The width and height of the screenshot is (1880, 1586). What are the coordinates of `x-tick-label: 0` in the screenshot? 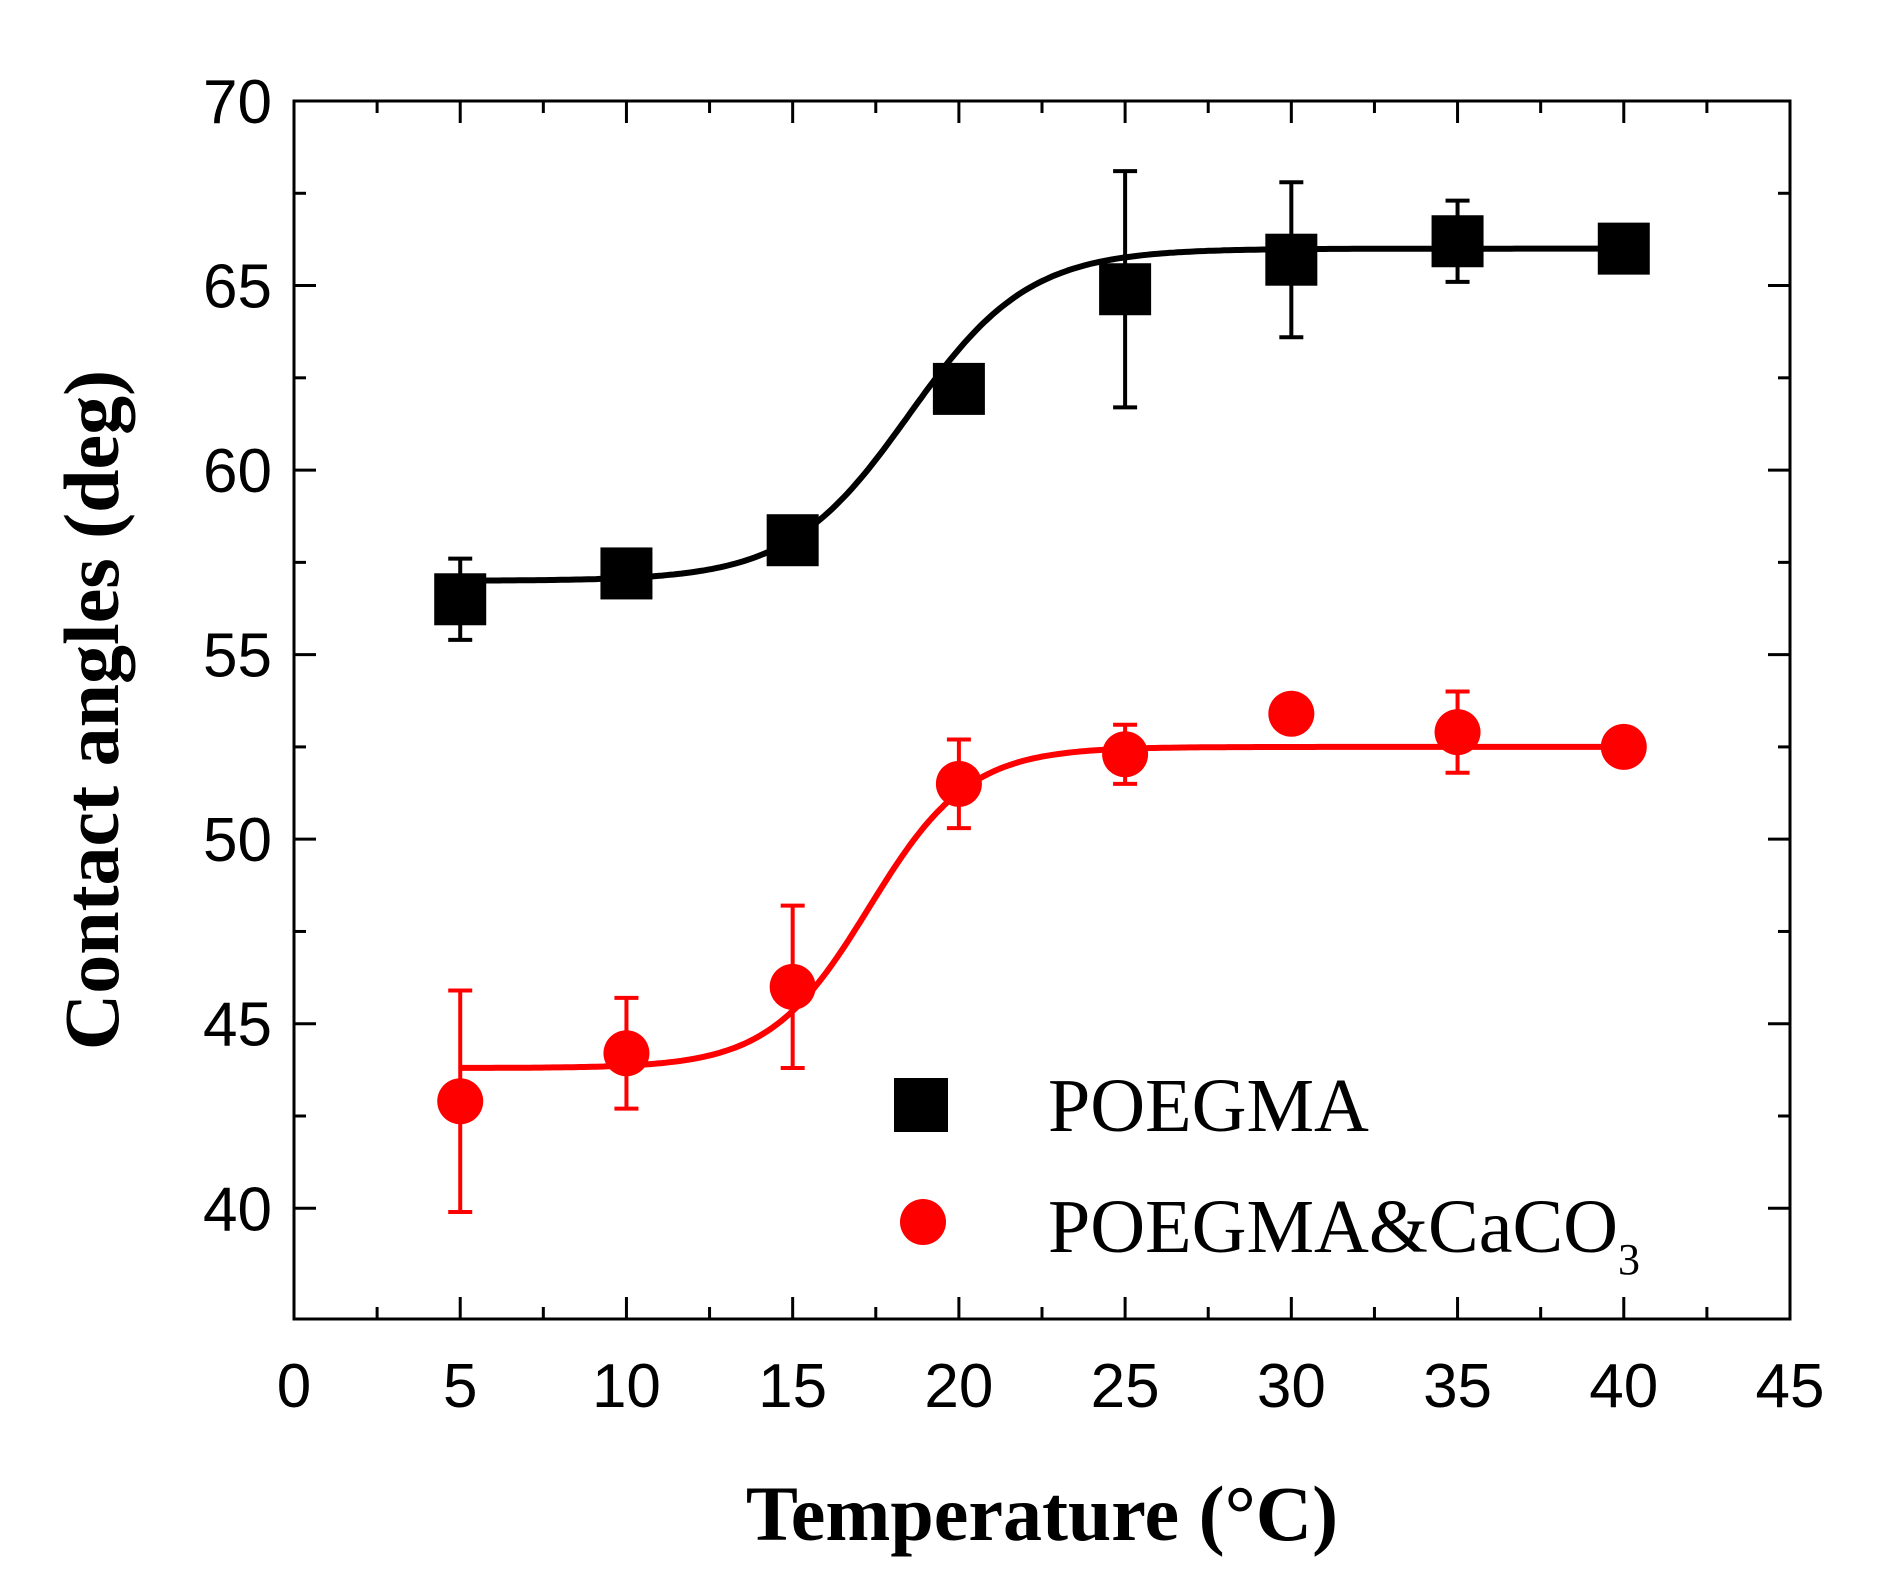 It's located at (294, 1386).